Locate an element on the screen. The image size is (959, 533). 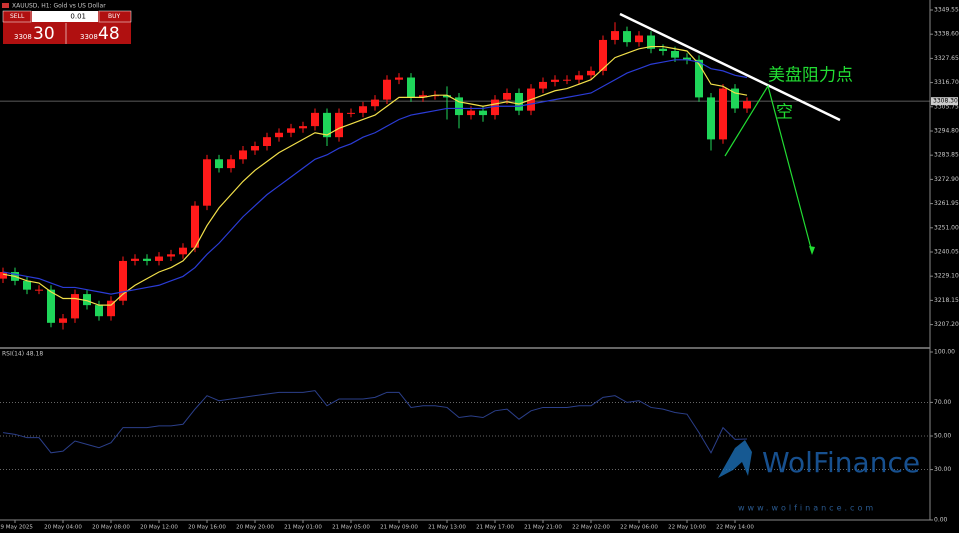
current-price-label: 3308.30 is located at coordinates (945, 101).